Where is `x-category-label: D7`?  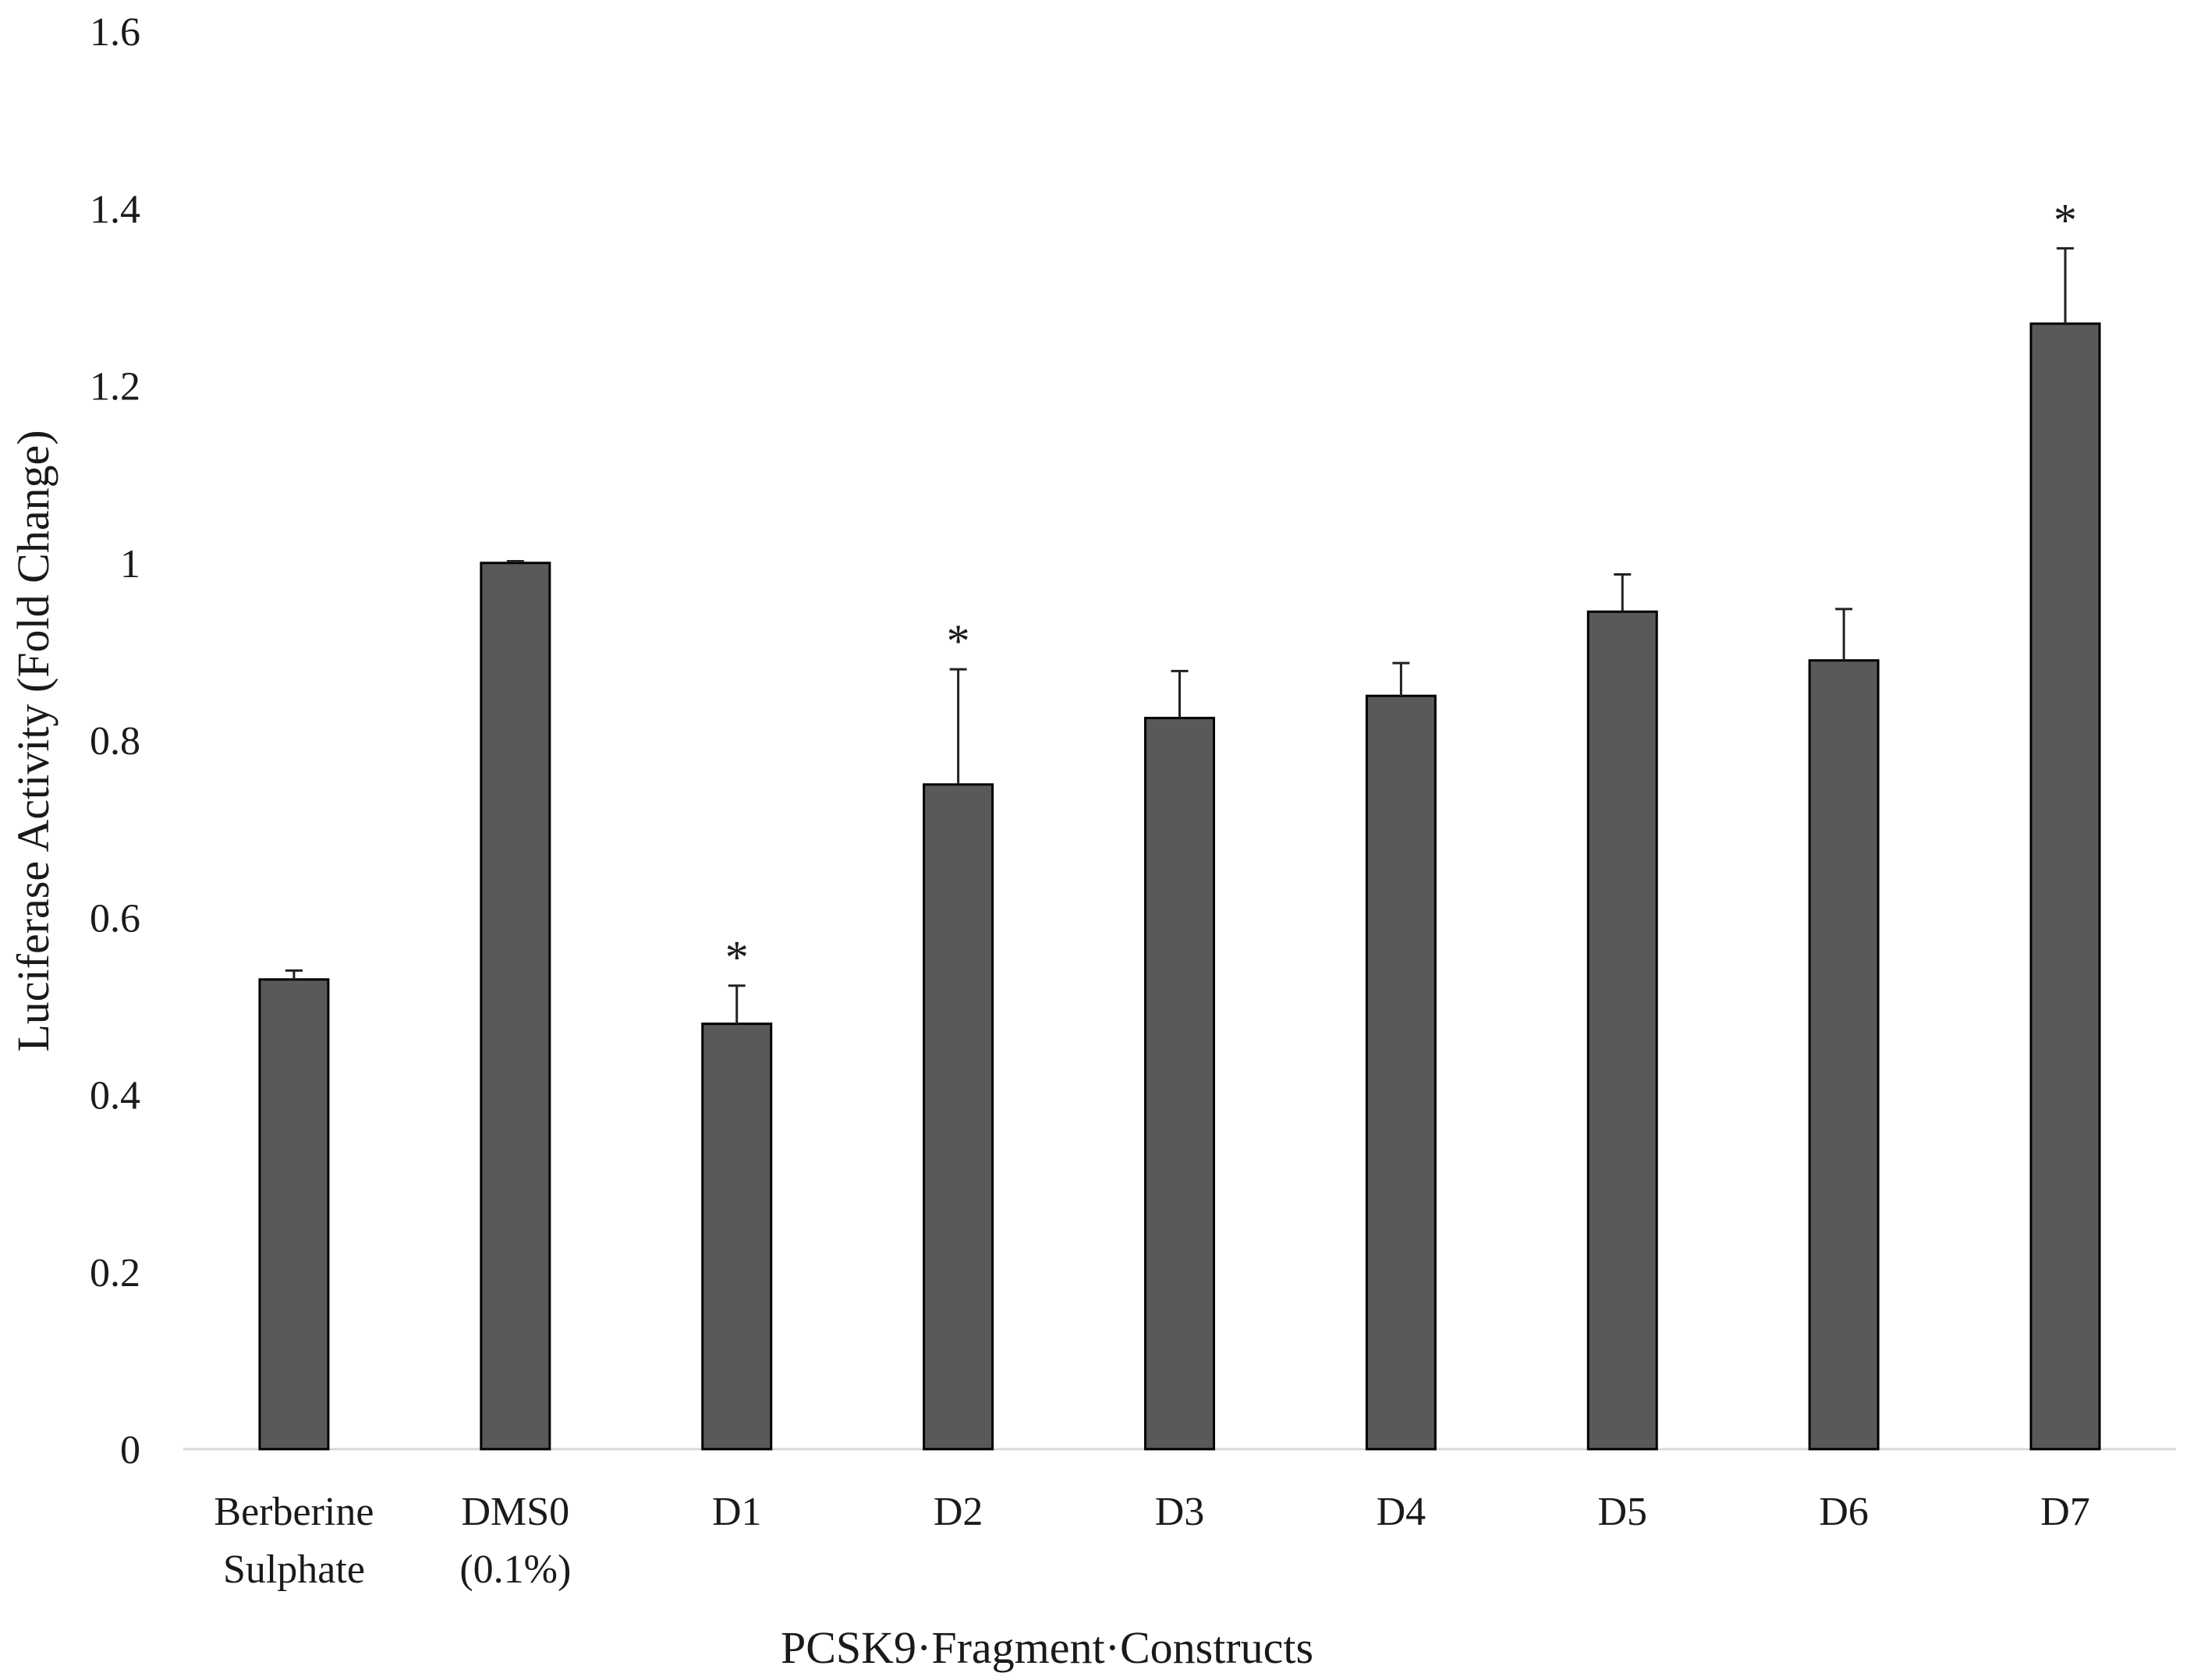 x-category-label: D7 is located at coordinates (2065, 1512).